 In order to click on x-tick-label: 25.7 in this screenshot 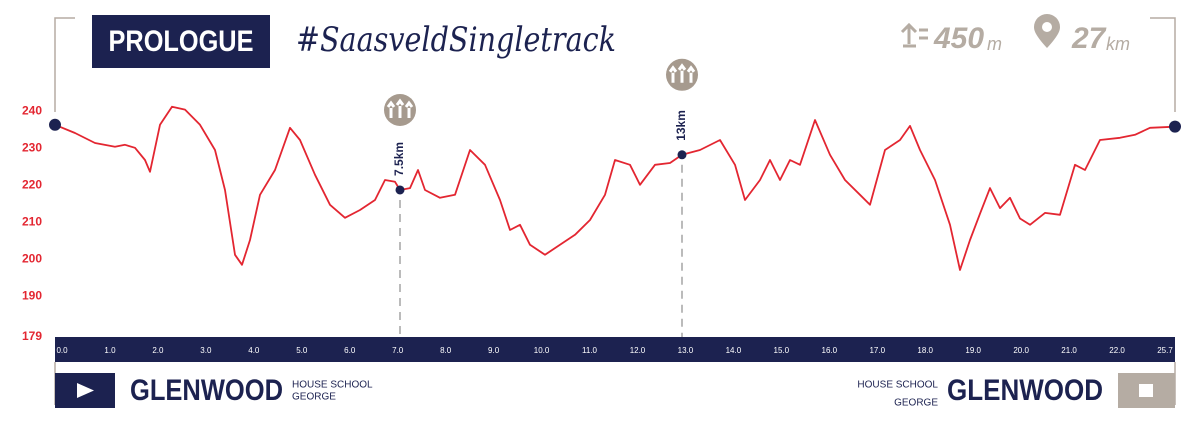, I will do `click(1165, 350)`.